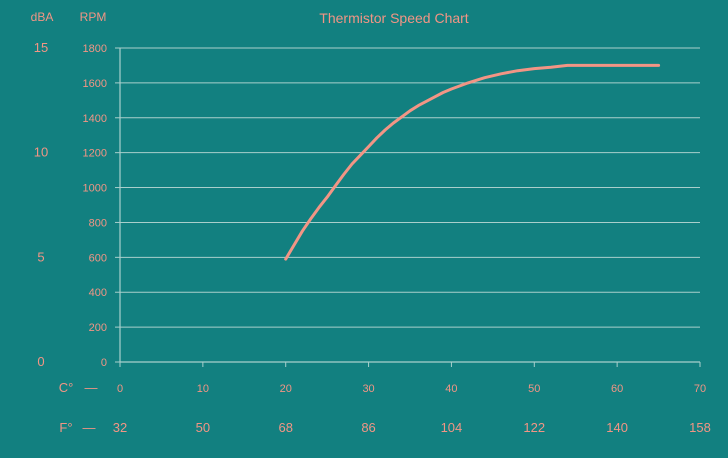 Image resolution: width=728 pixels, height=458 pixels. Describe the element at coordinates (452, 427) in the screenshot. I see `secondary-x-tick-label: 104` at that location.